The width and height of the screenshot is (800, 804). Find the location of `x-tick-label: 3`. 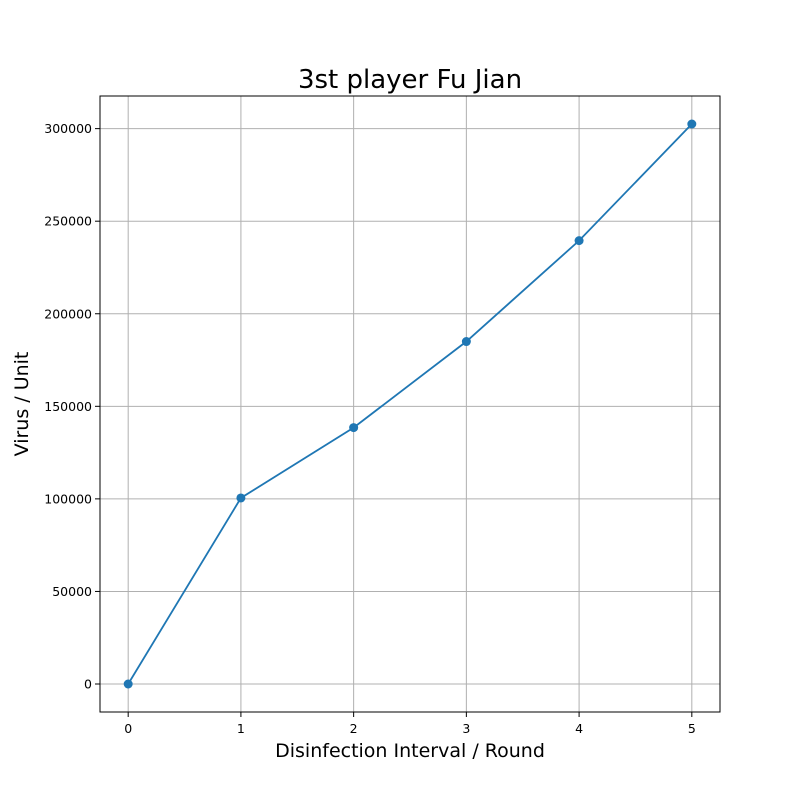

x-tick-label: 3 is located at coordinates (466, 728).